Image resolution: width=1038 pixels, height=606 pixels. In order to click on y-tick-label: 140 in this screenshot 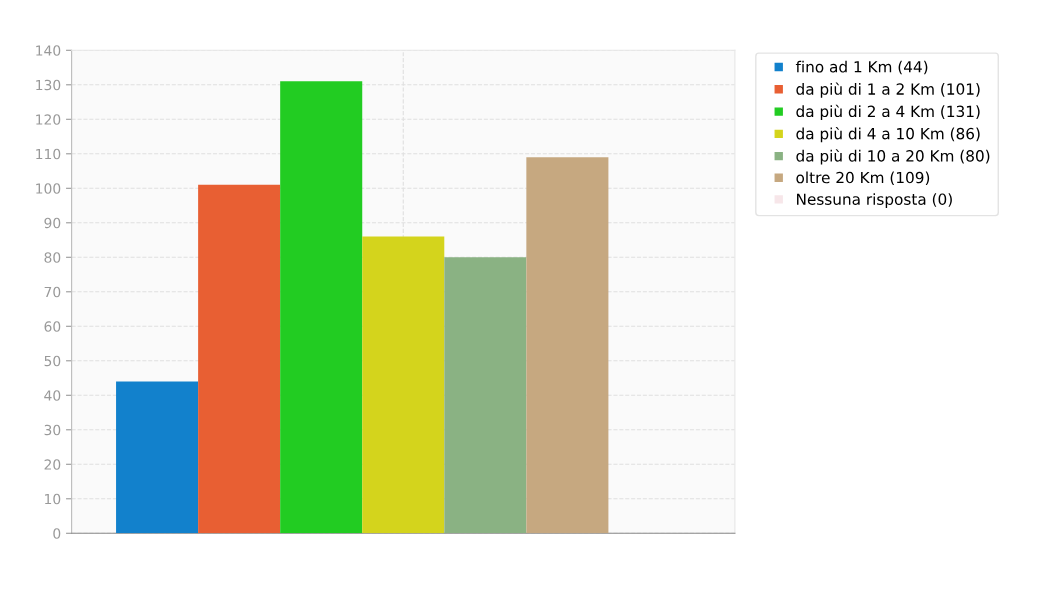, I will do `click(48, 50)`.